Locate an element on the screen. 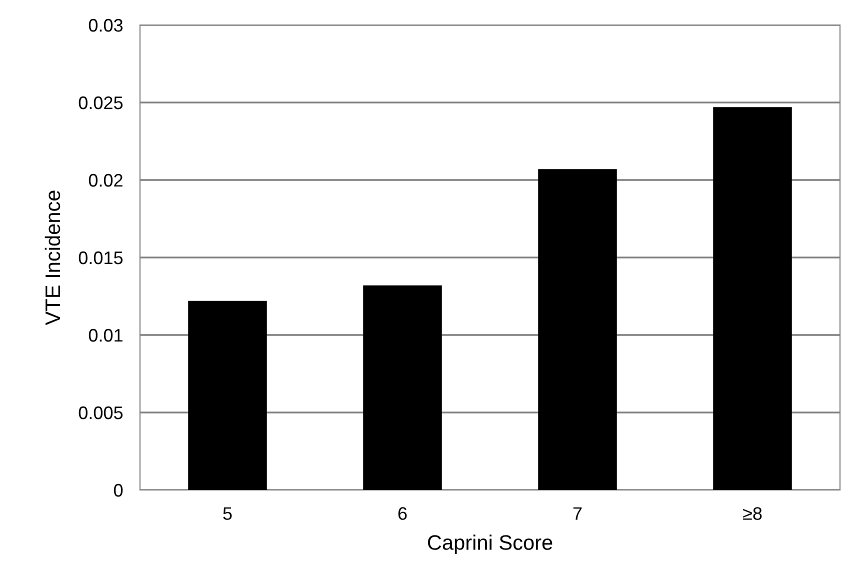 The image size is (856, 587). y-tick-label: 0.005 is located at coordinates (100, 413).